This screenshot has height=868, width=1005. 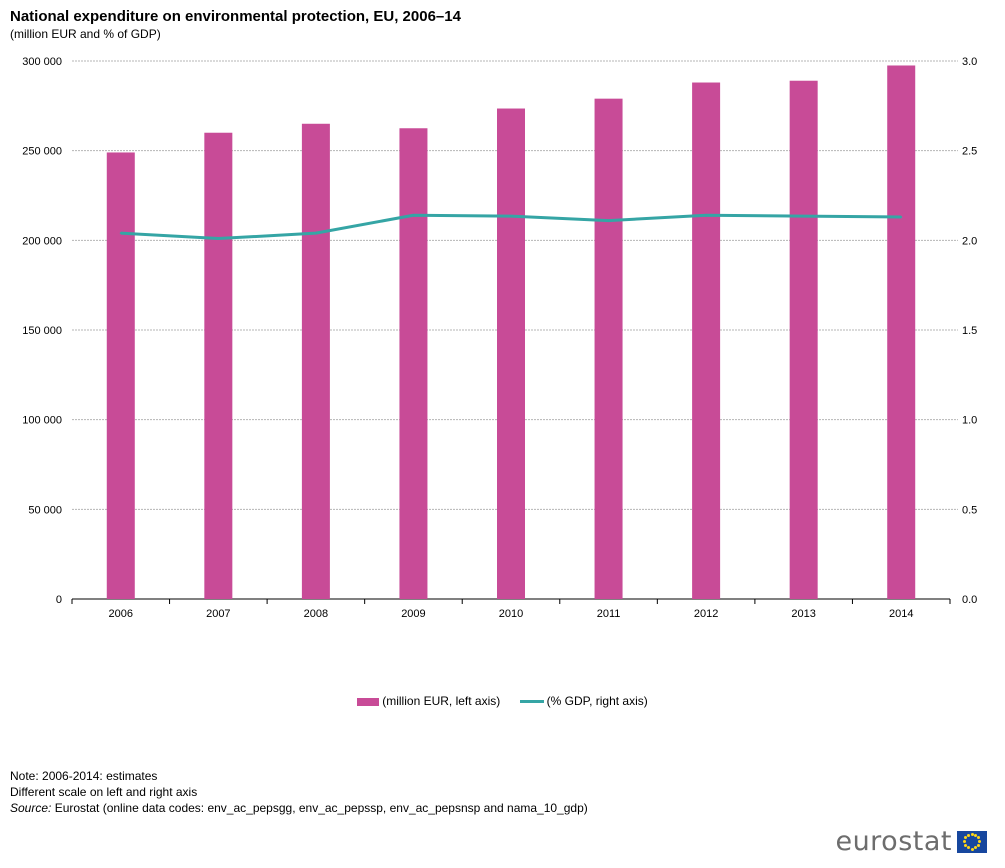 What do you see at coordinates (45, 510) in the screenshot?
I see `left-axis-tick-label: 50 000` at bounding box center [45, 510].